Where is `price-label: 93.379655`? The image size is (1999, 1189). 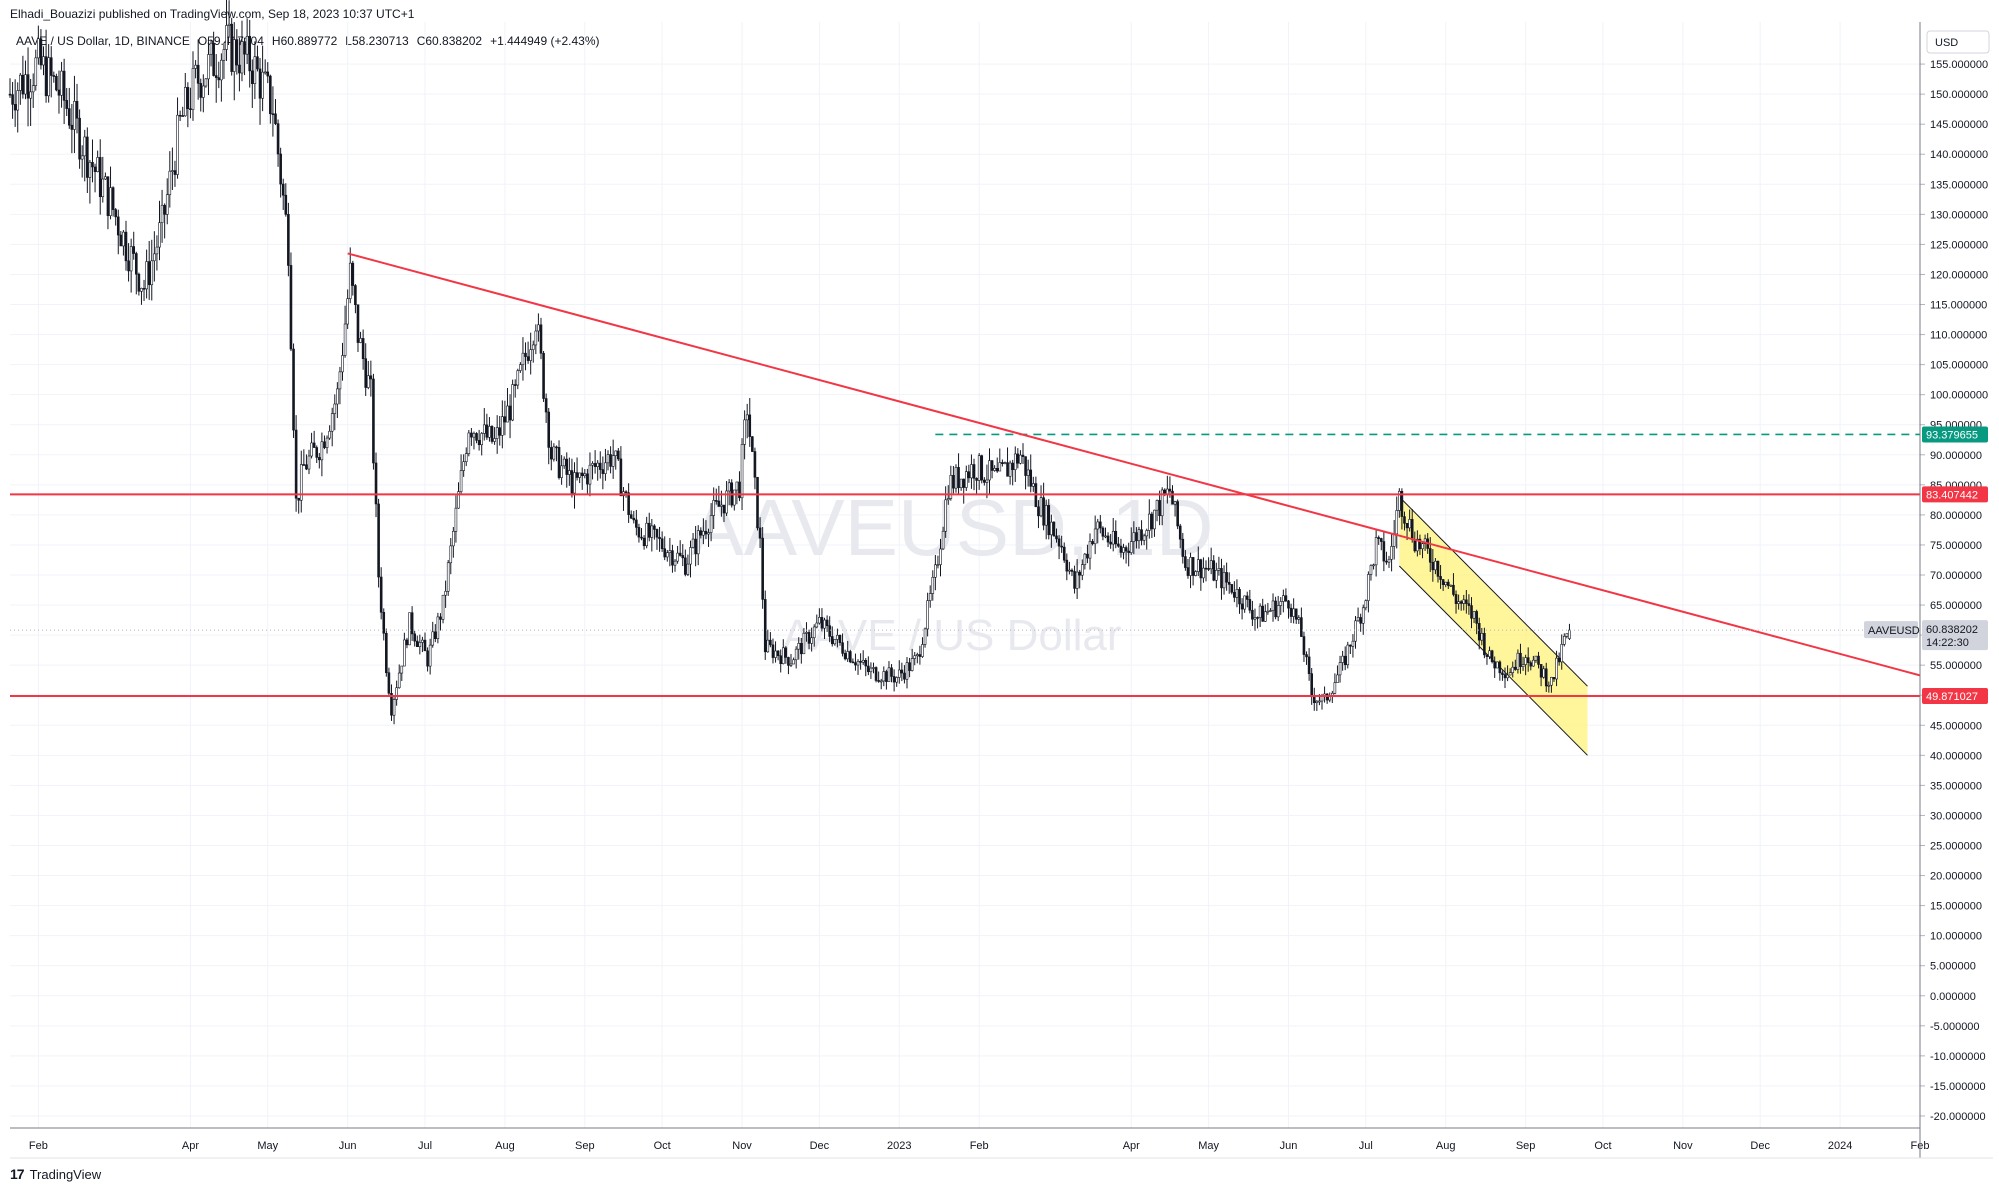
price-label: 93.379655 is located at coordinates (1952, 435).